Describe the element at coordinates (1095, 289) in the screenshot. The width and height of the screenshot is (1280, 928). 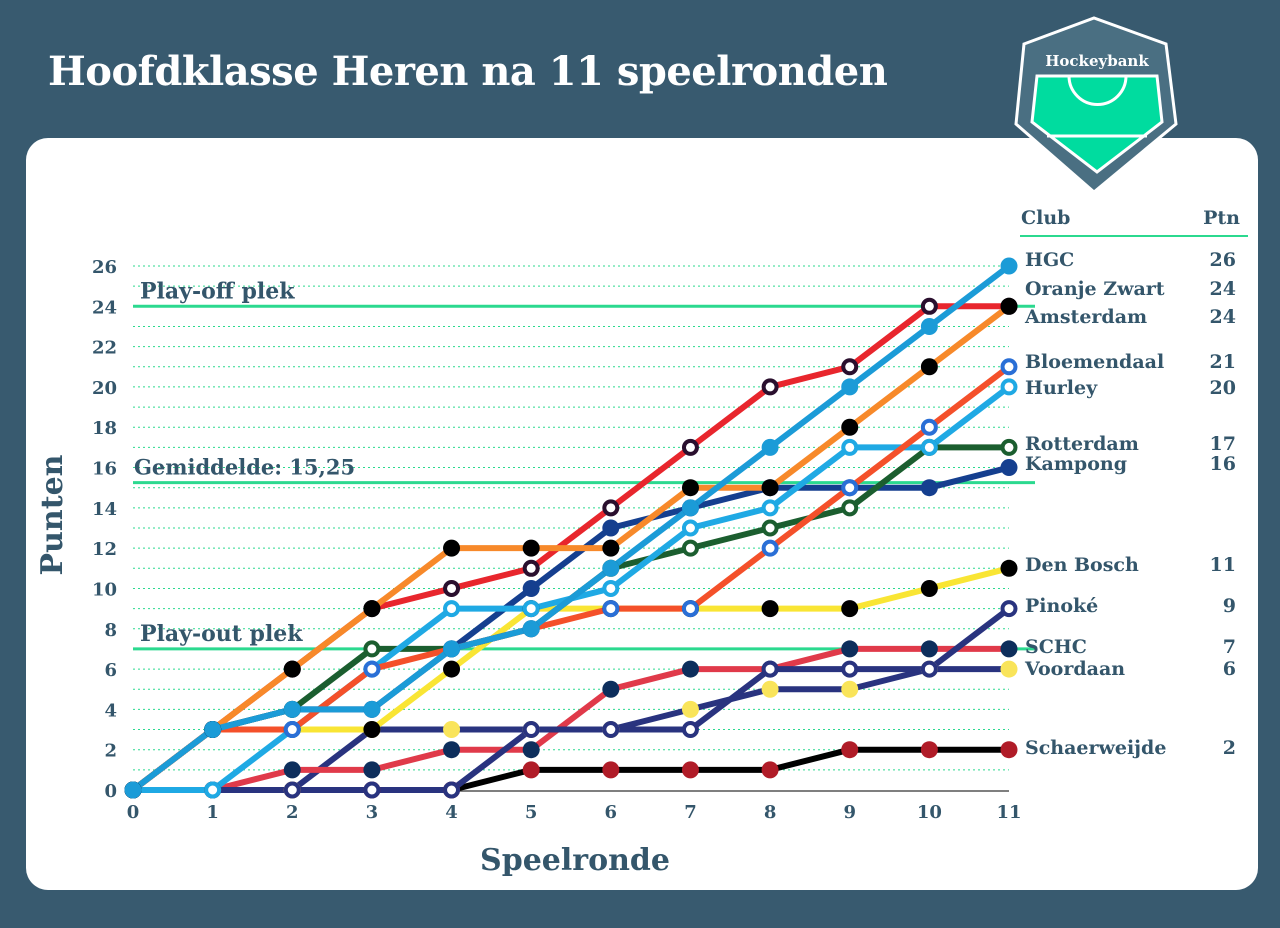
I see `legend-club-name: Oranje Zwart` at that location.